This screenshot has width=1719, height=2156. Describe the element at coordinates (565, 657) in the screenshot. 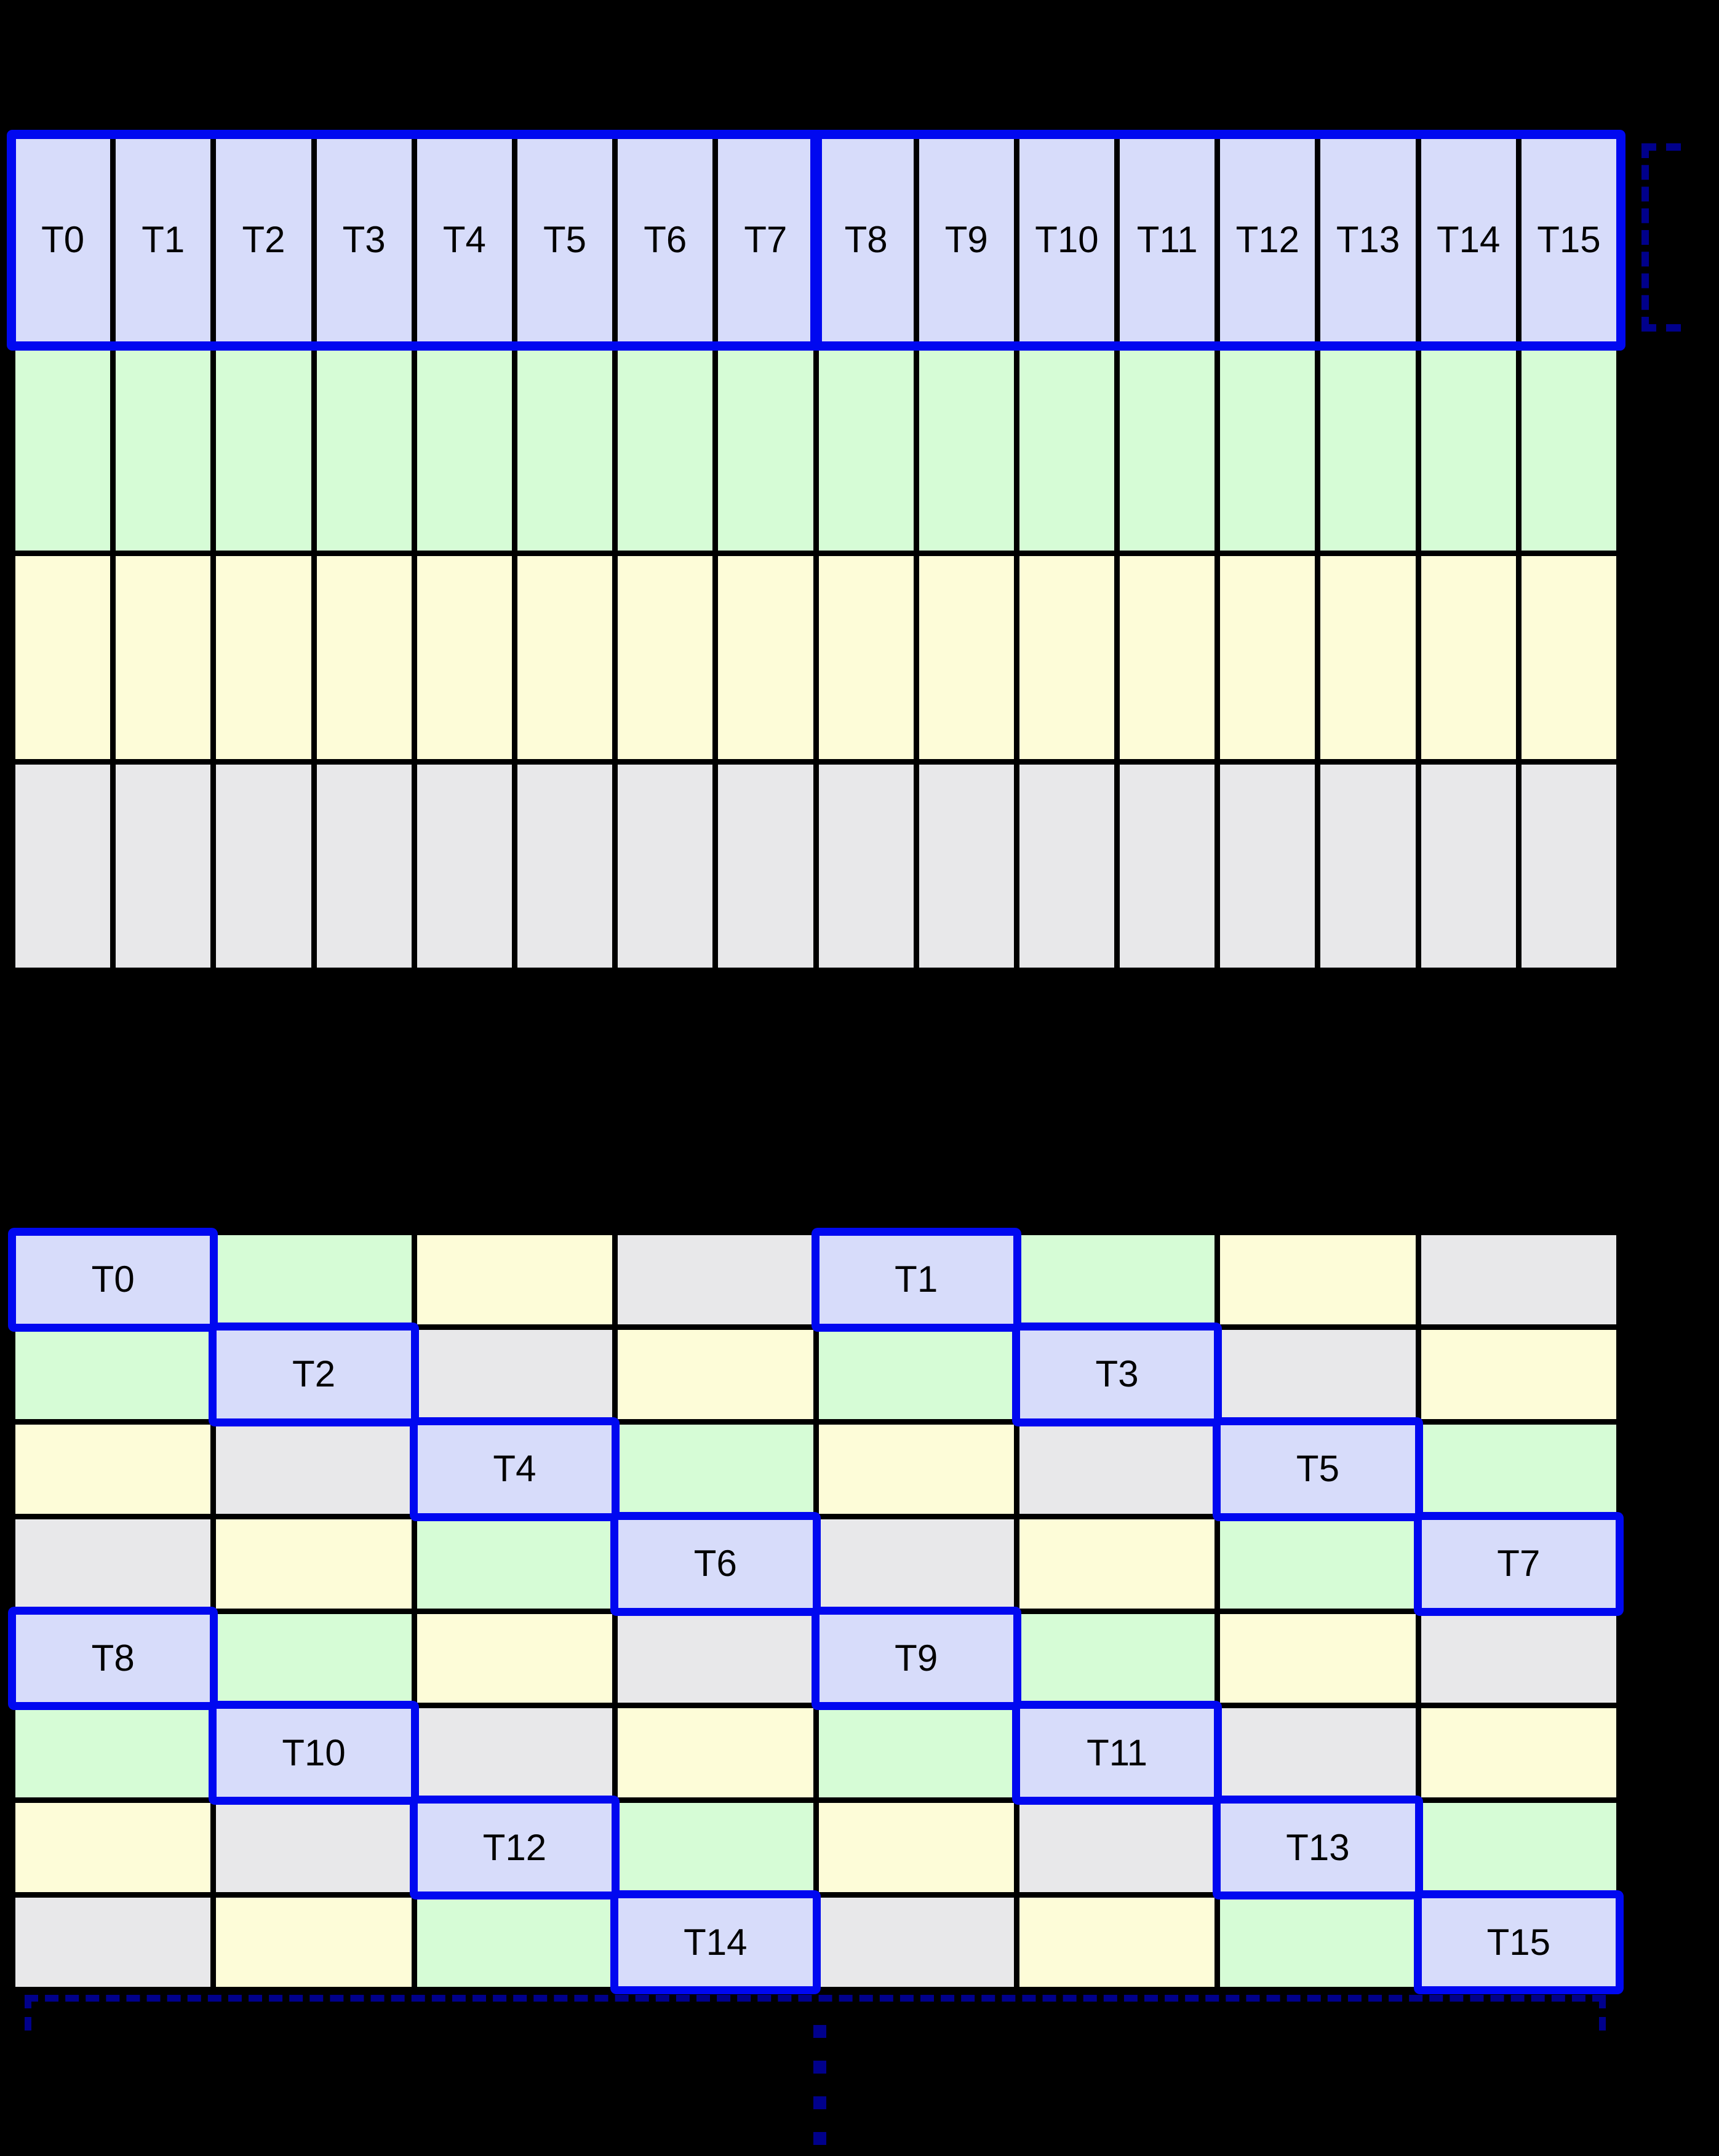

I see `grid1-cell-r2c5` at that location.